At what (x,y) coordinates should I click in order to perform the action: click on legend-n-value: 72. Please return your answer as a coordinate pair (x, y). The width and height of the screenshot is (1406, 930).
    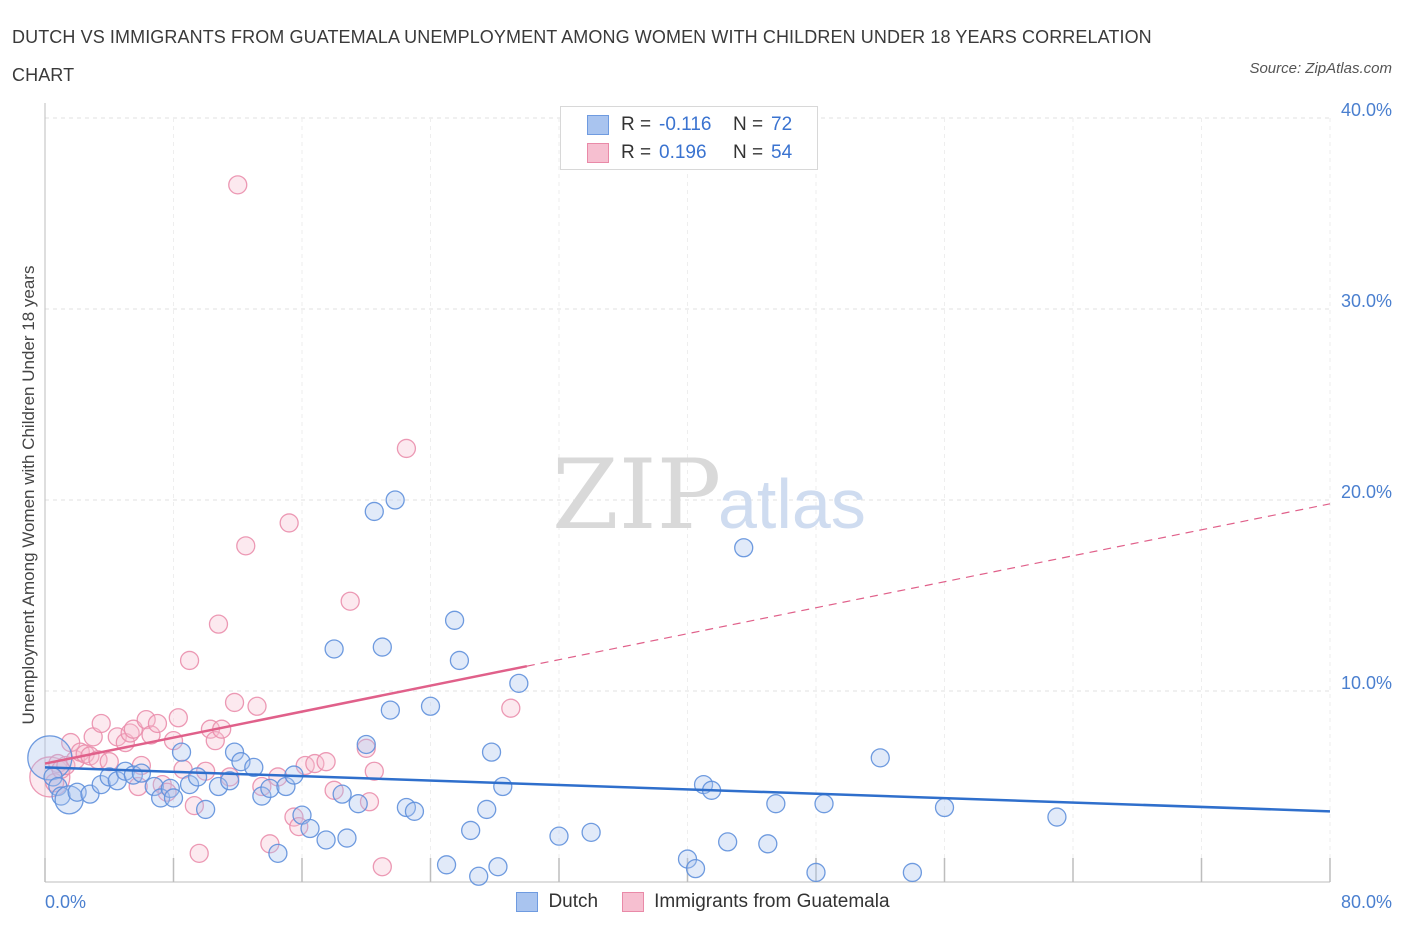
    Looking at the image, I should click on (782, 124).